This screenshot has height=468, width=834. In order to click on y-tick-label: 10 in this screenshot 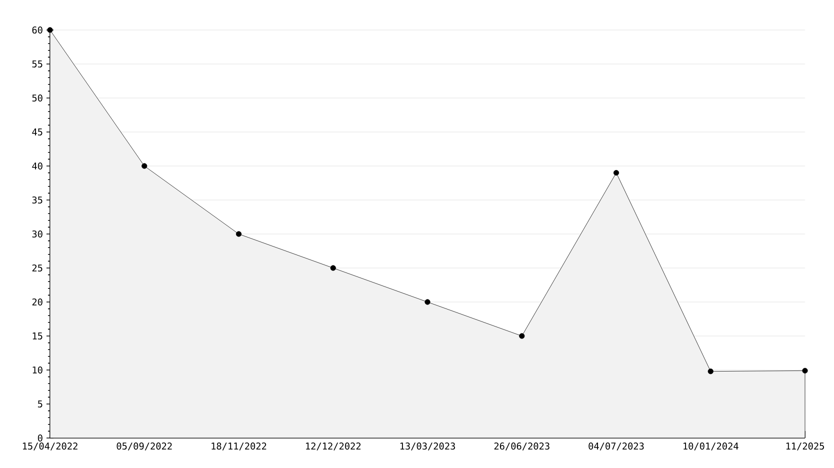, I will do `click(37, 370)`.